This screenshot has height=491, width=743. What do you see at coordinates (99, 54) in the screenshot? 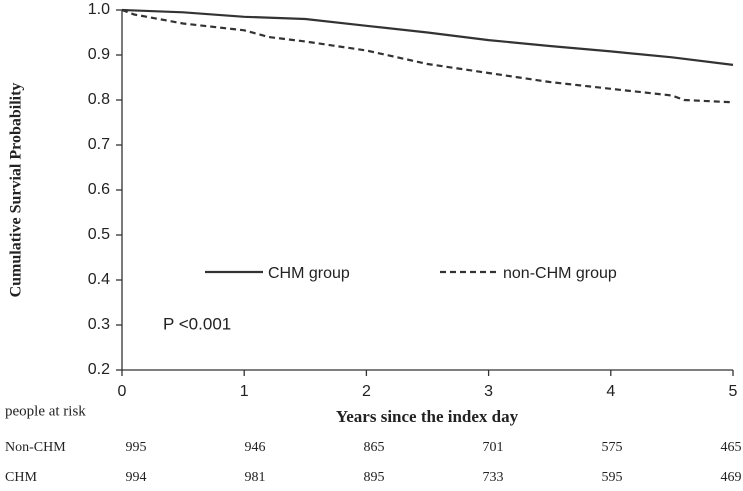
I see `y-tick-label: 0.9` at bounding box center [99, 54].